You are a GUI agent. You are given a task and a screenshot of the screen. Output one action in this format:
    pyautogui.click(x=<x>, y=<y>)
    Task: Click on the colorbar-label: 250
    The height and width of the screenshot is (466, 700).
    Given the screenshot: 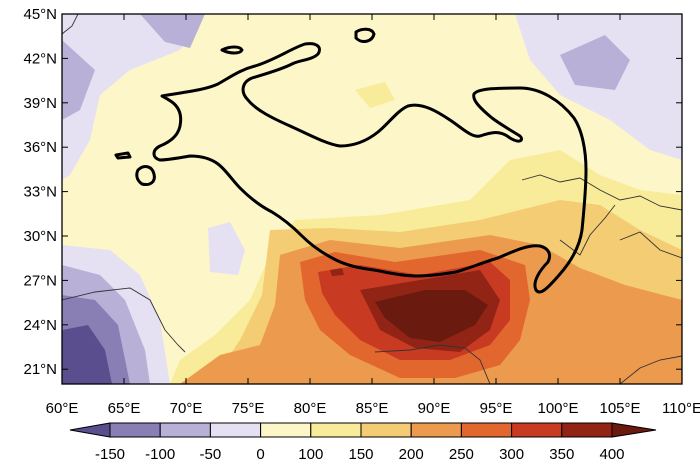 What is the action you would take?
    pyautogui.click(x=461, y=454)
    